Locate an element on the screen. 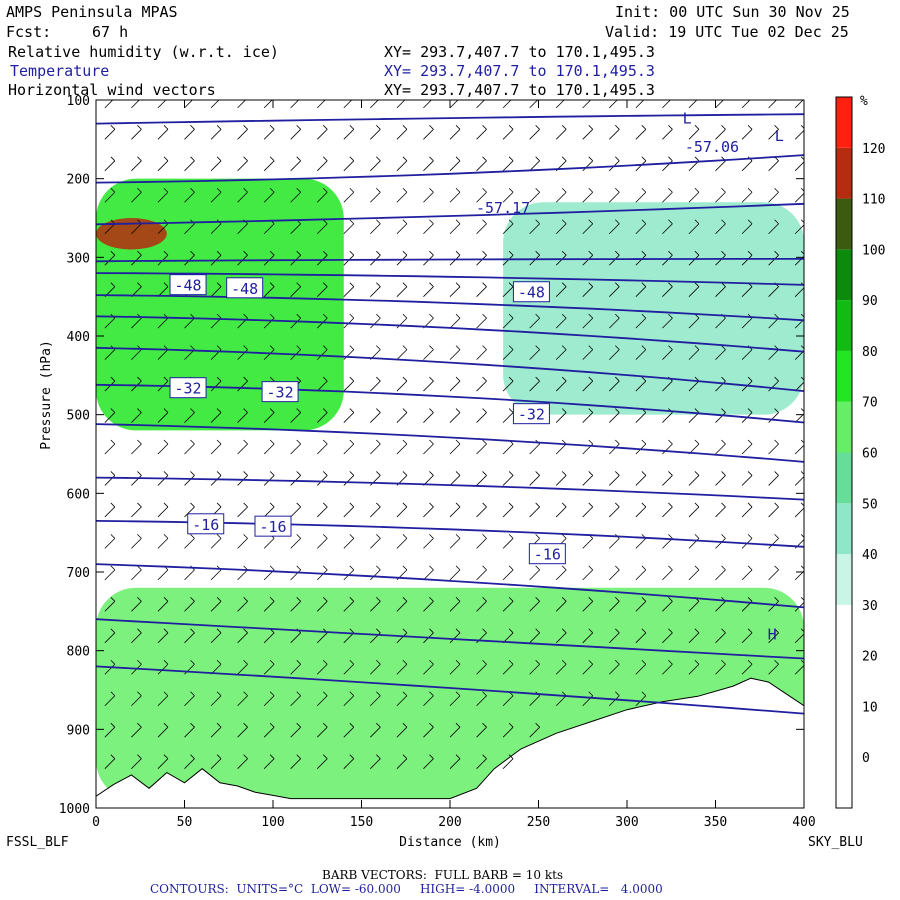 This screenshot has width=900, height=900. isotherm--4 is located at coordinates (450, 690).